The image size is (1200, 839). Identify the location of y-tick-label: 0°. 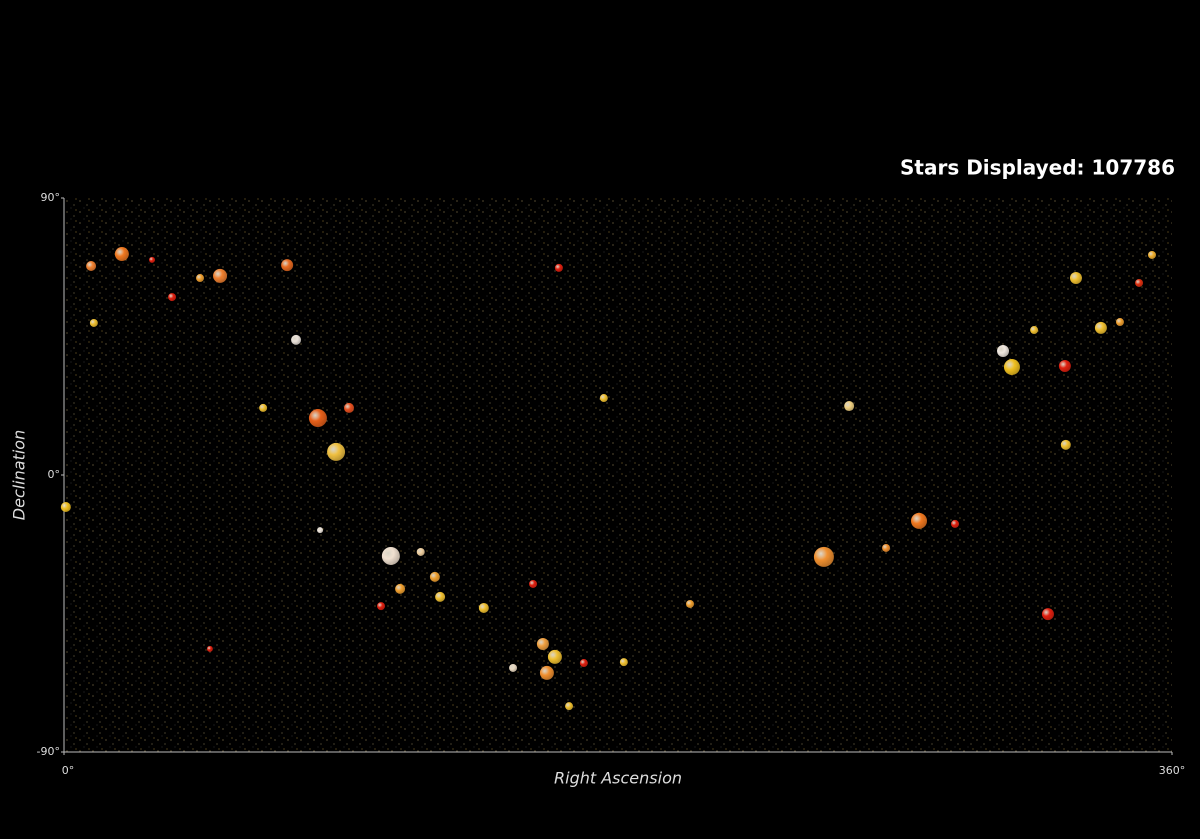
(54, 474).